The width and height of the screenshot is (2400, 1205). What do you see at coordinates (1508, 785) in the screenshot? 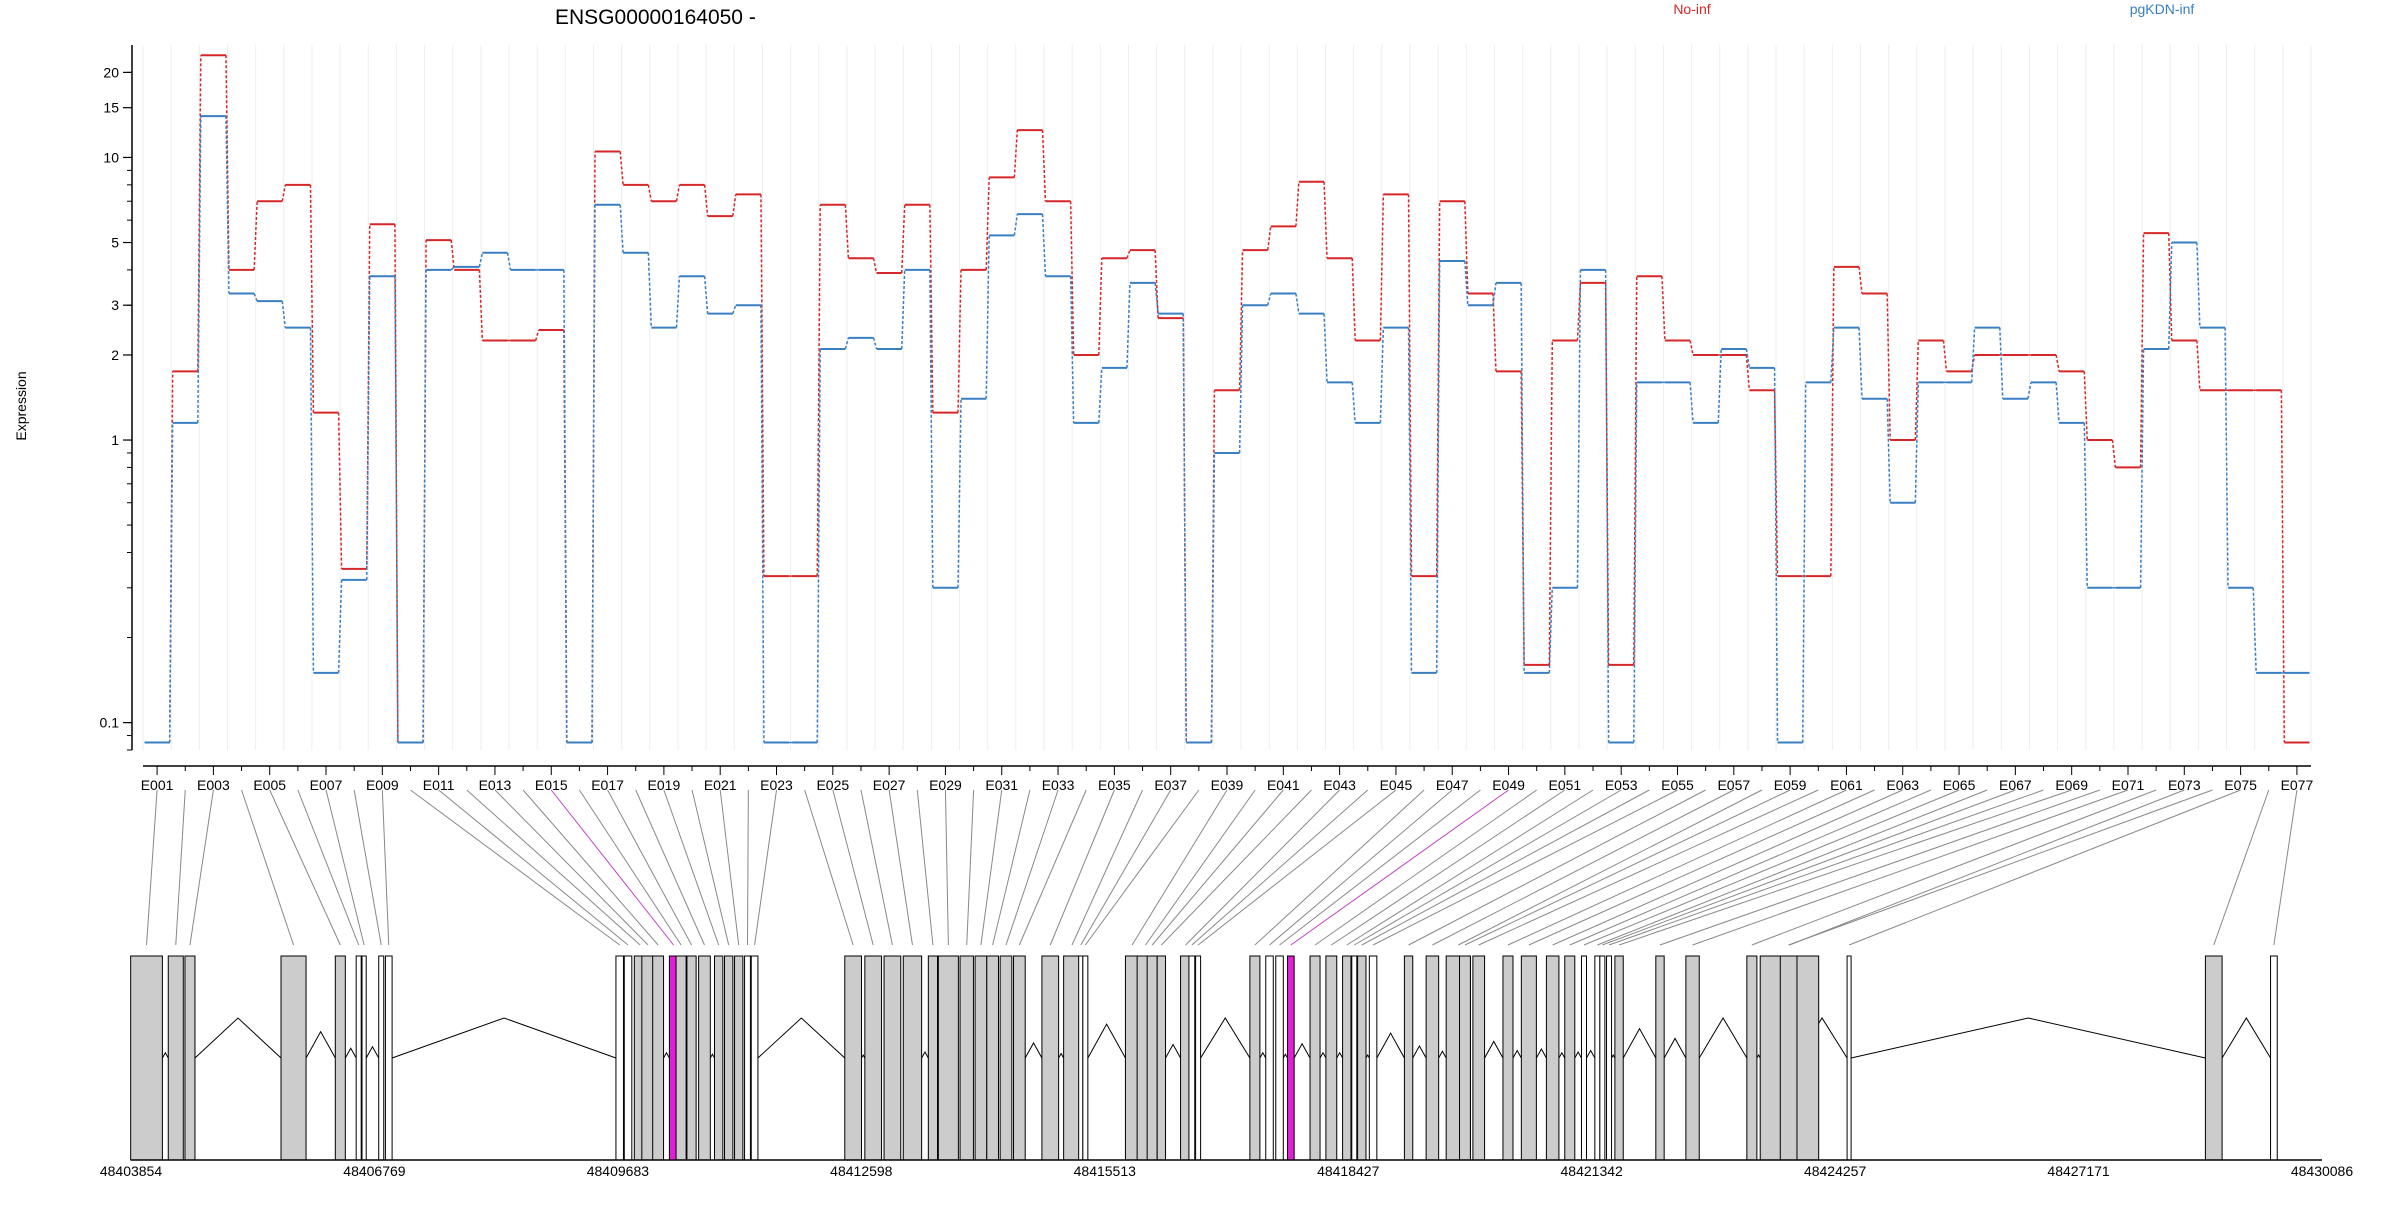
I see `x-tick-label: E049` at bounding box center [1508, 785].